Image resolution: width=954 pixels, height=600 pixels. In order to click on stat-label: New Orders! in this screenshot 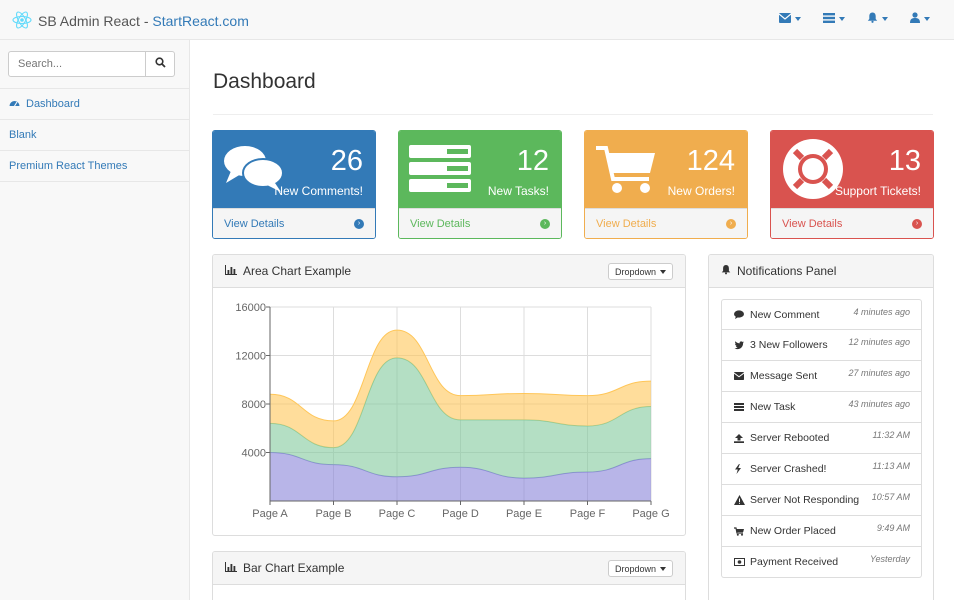, I will do `click(701, 191)`.